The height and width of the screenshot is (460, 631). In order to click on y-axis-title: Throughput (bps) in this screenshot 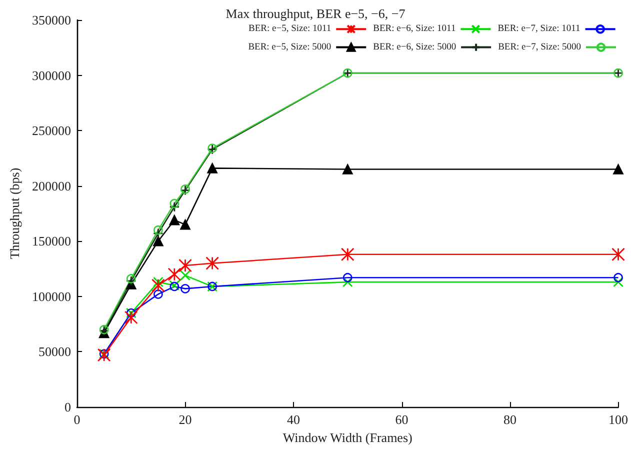, I will do `click(14, 214)`.